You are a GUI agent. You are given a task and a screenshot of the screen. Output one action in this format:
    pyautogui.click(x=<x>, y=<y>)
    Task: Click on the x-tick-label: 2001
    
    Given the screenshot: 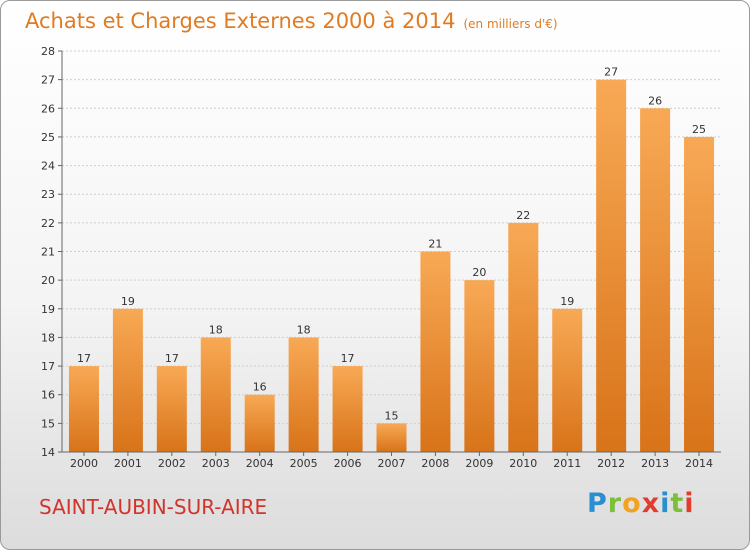 What is the action you would take?
    pyautogui.click(x=128, y=463)
    